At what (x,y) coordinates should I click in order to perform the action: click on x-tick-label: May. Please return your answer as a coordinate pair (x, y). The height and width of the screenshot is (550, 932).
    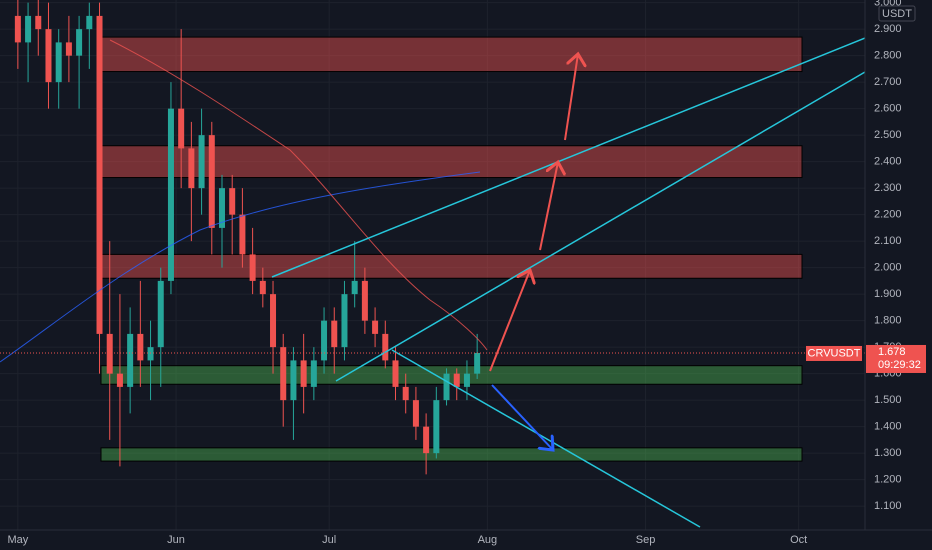
    Looking at the image, I should click on (17, 540).